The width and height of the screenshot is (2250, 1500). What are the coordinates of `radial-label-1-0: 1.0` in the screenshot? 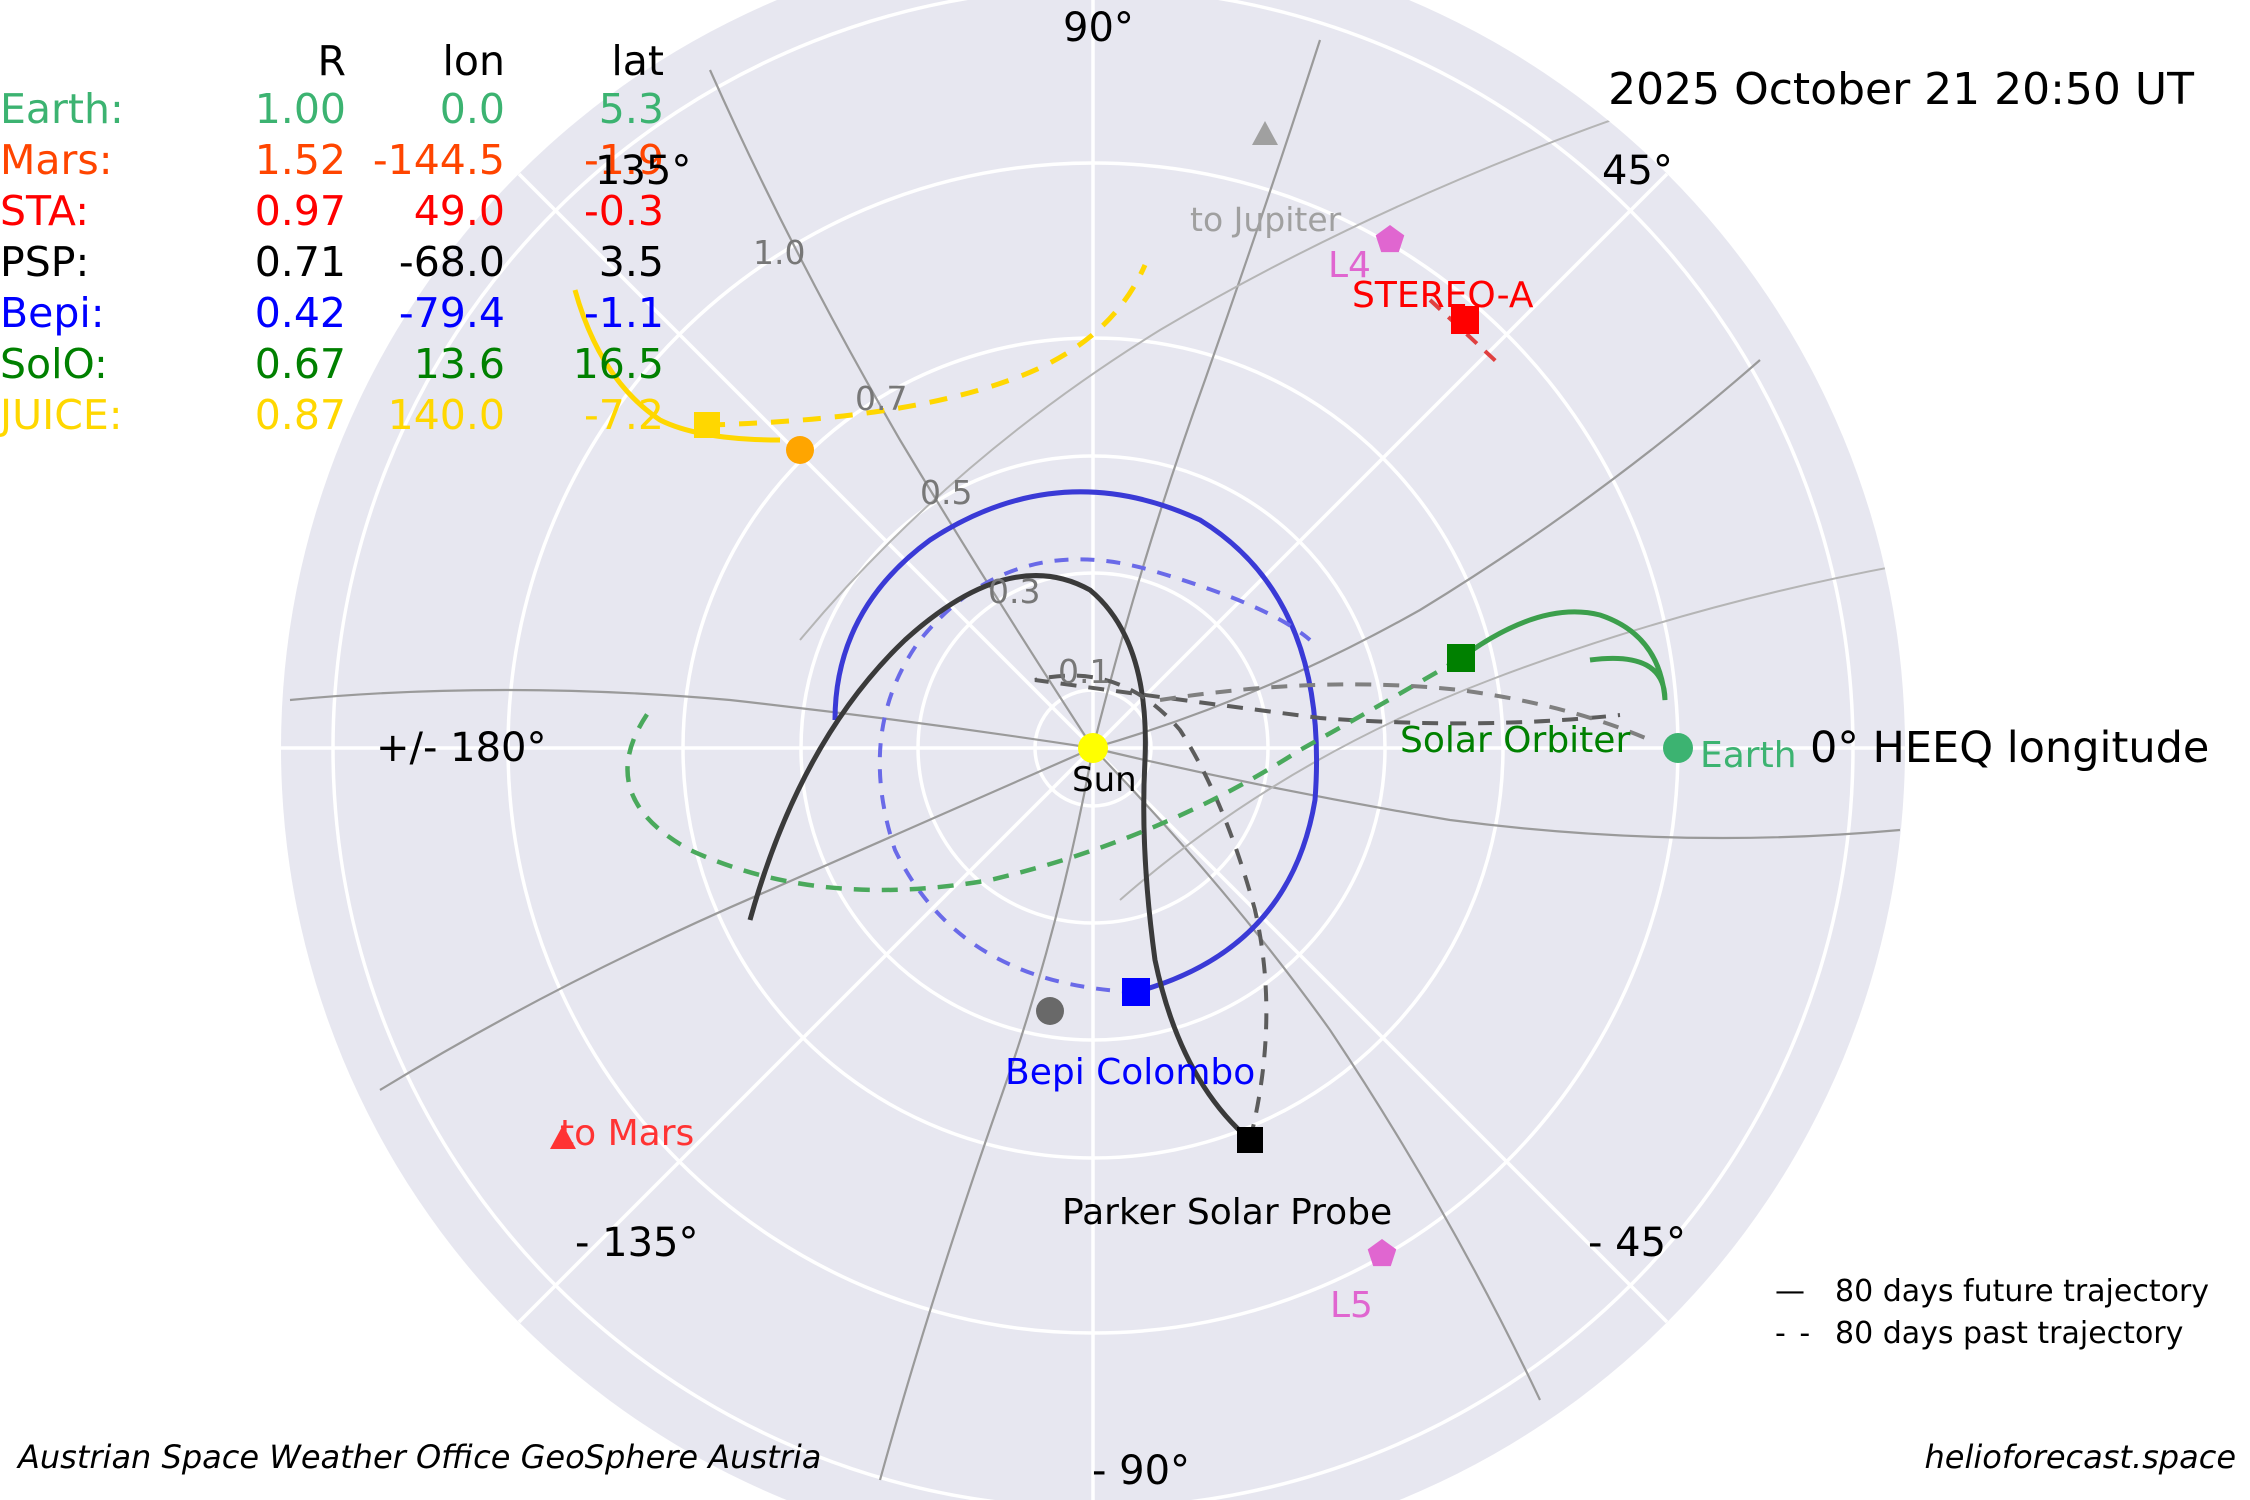 It's located at (779, 252).